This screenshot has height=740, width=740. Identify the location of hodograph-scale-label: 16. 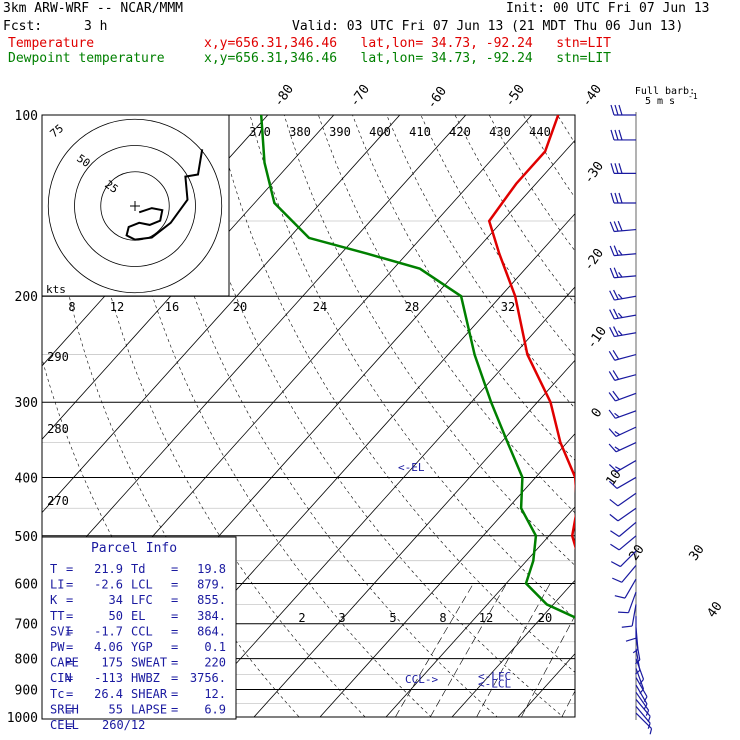
(172, 307).